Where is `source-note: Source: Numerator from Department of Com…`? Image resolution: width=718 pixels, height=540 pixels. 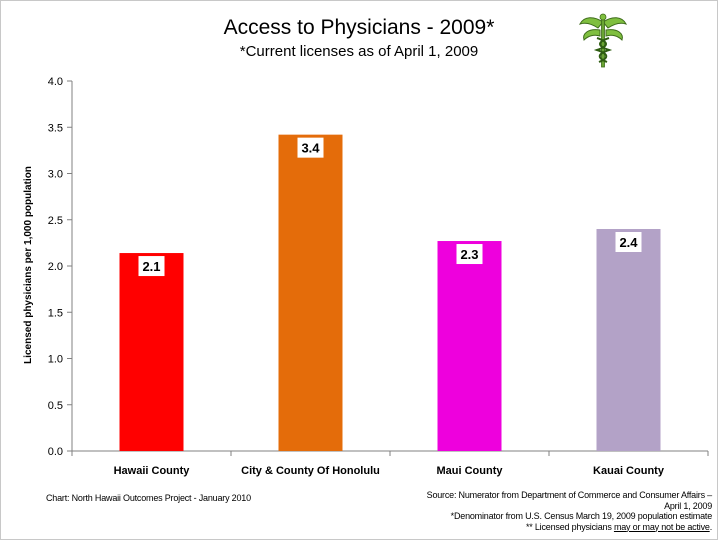 source-note: Source: Numerator from Department of Com… is located at coordinates (502, 511).